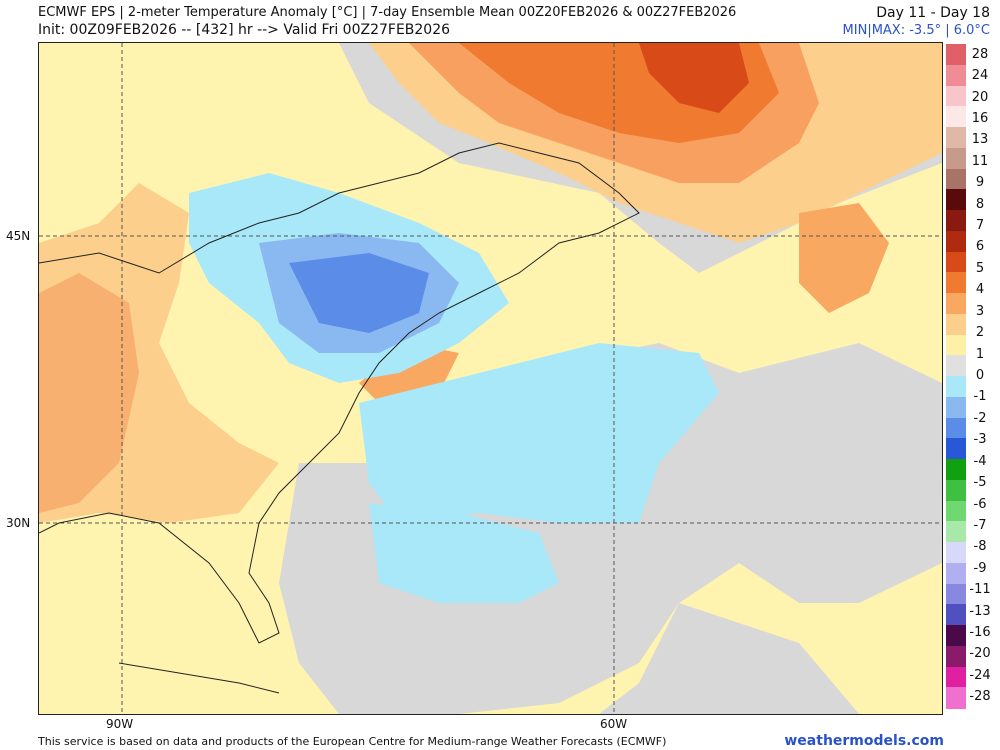  Describe the element at coordinates (980, 333) in the screenshot. I see `legend-label: 2` at that location.